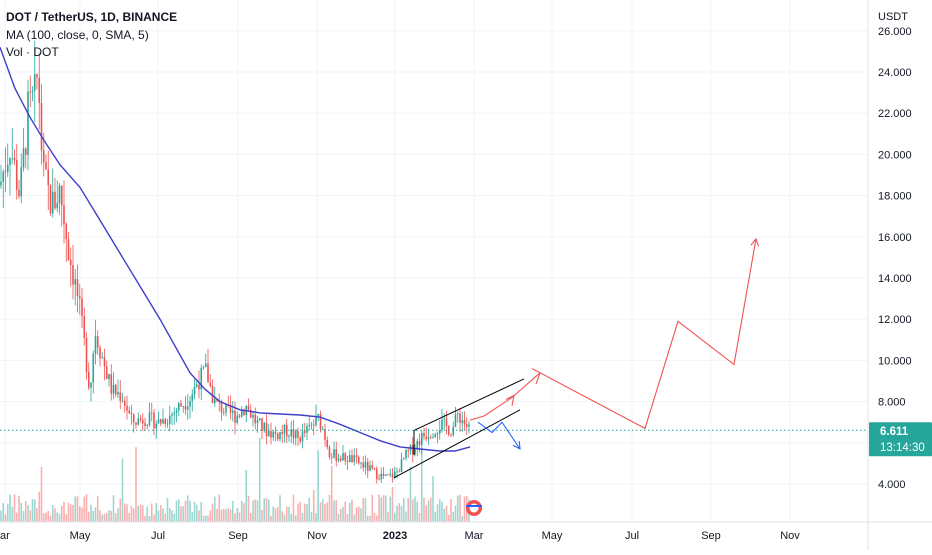 The width and height of the screenshot is (932, 555). What do you see at coordinates (469, 404) in the screenshot?
I see `channel-line` at bounding box center [469, 404].